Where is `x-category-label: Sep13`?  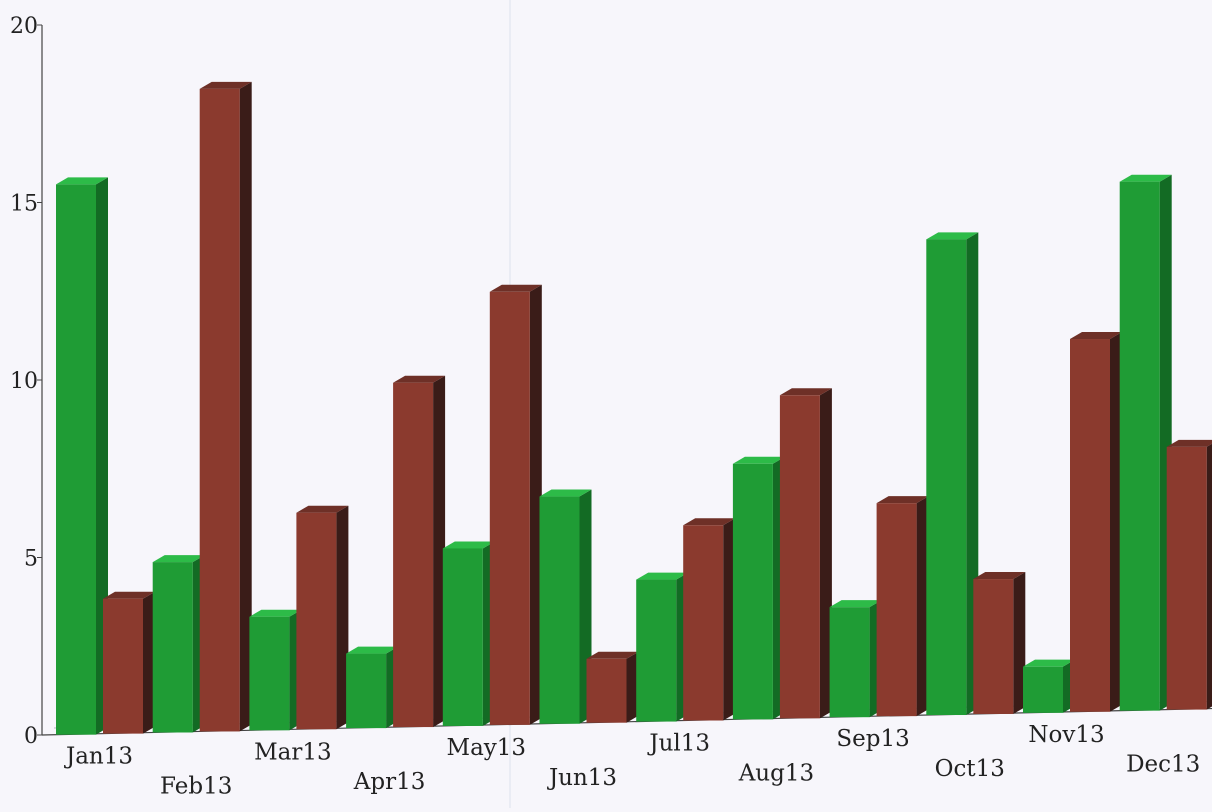
x-category-label: Sep13 is located at coordinates (872, 739).